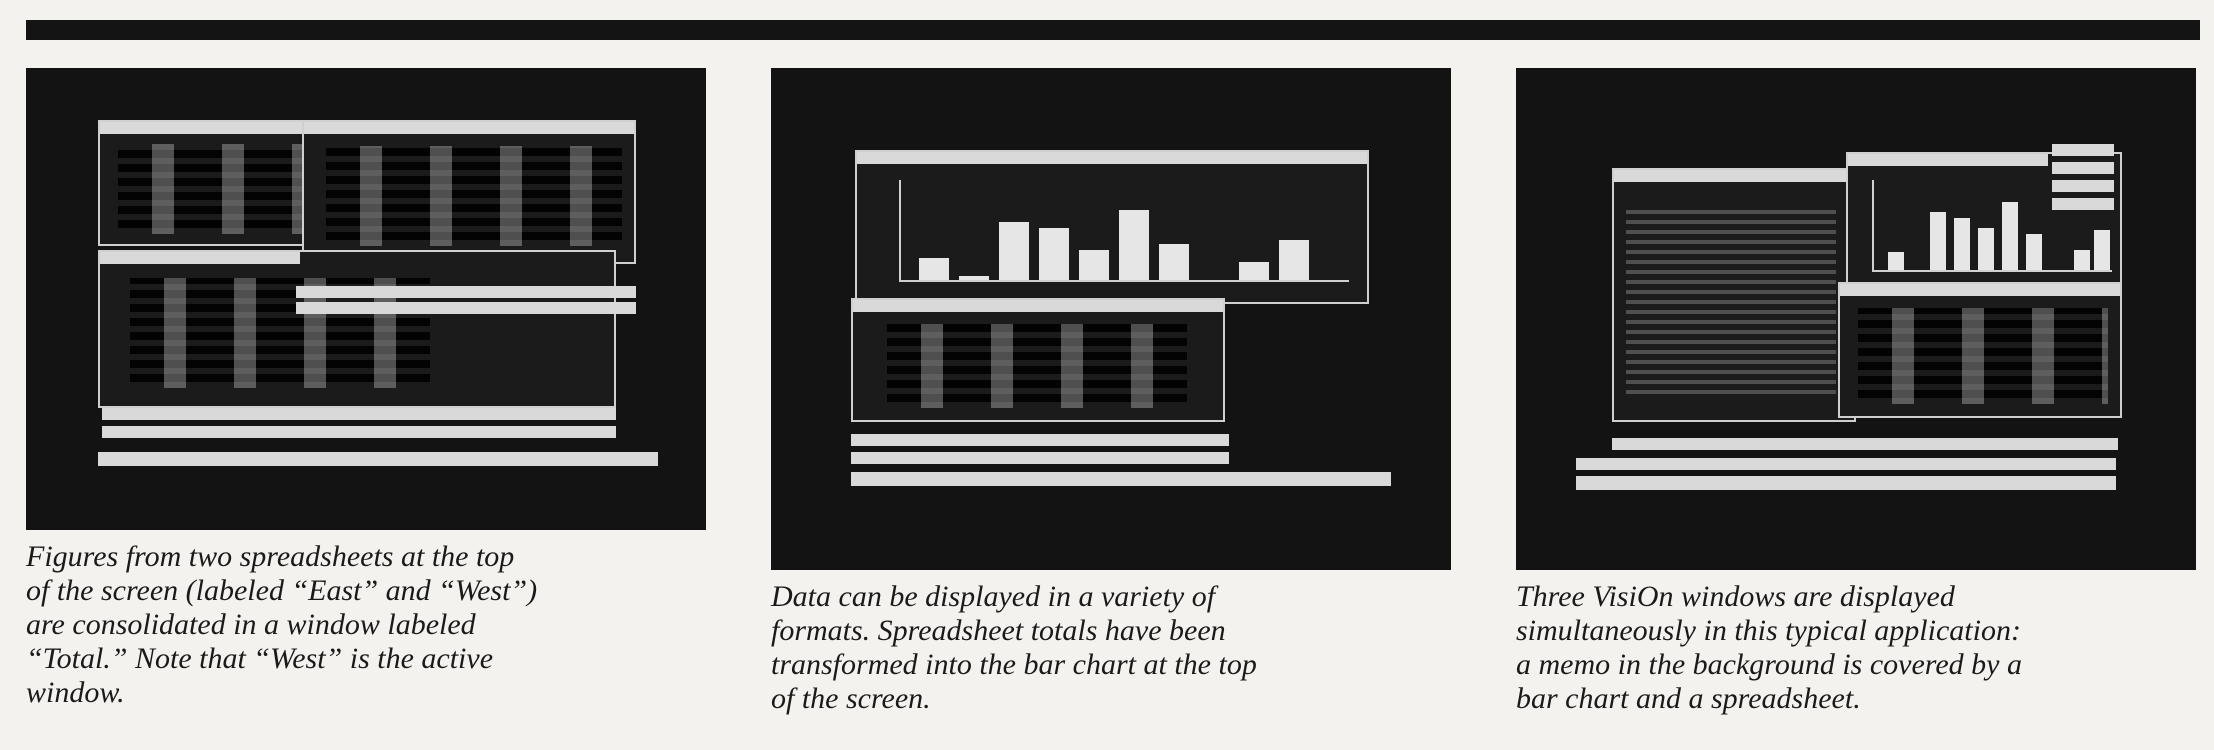 This screenshot has width=2214, height=750. I want to click on west-window, so click(469, 192).